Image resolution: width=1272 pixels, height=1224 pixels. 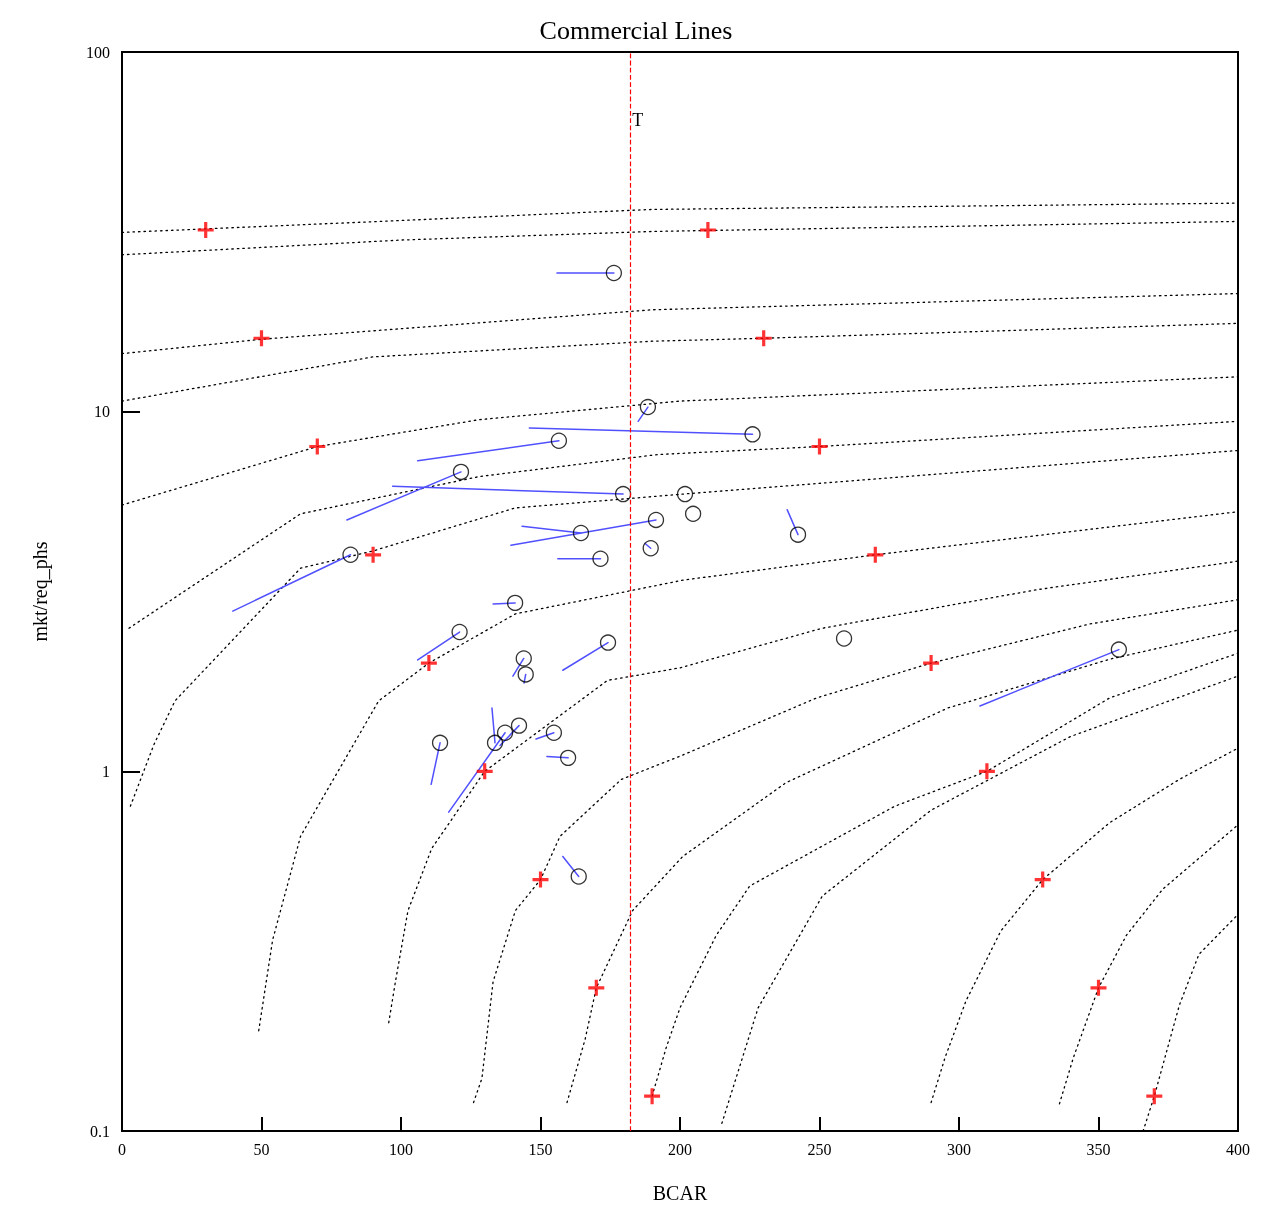 What do you see at coordinates (680, 1193) in the screenshot?
I see `x-axis-title: BCAR` at bounding box center [680, 1193].